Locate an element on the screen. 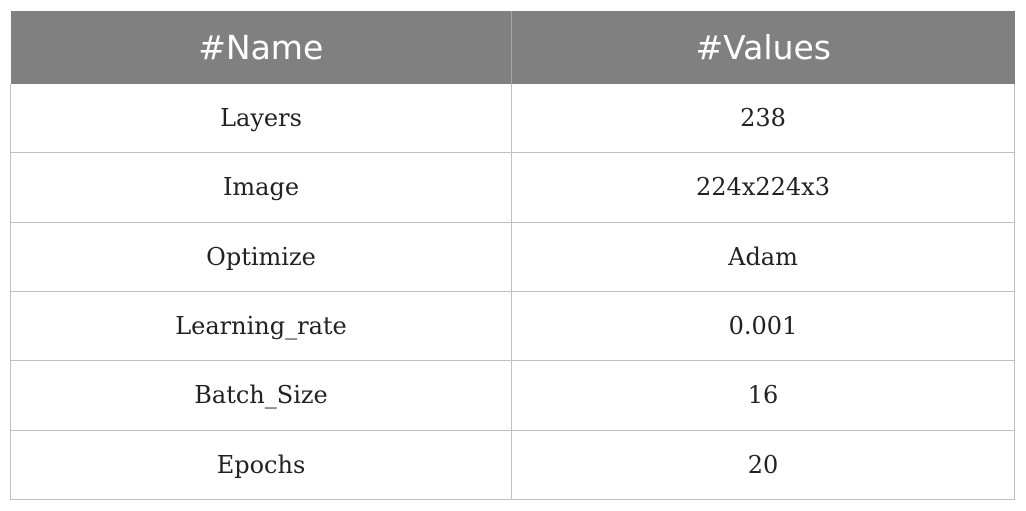 This screenshot has height=511, width=1026. row-name-cell: Layers is located at coordinates (261, 118).